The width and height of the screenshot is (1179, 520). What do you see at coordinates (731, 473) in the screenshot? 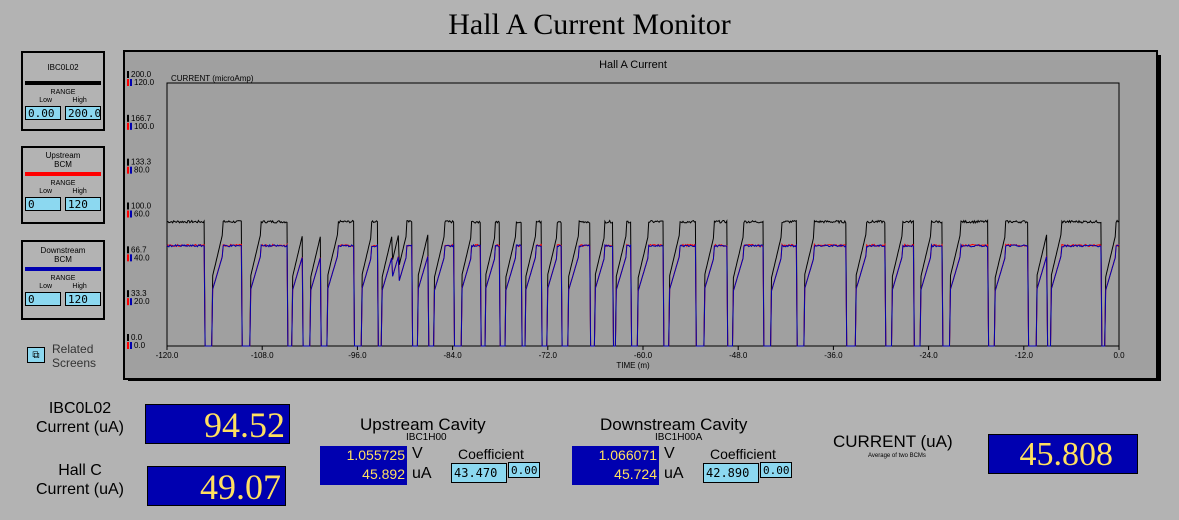
I see `downstream-coefficient-input: 42.890` at bounding box center [731, 473].